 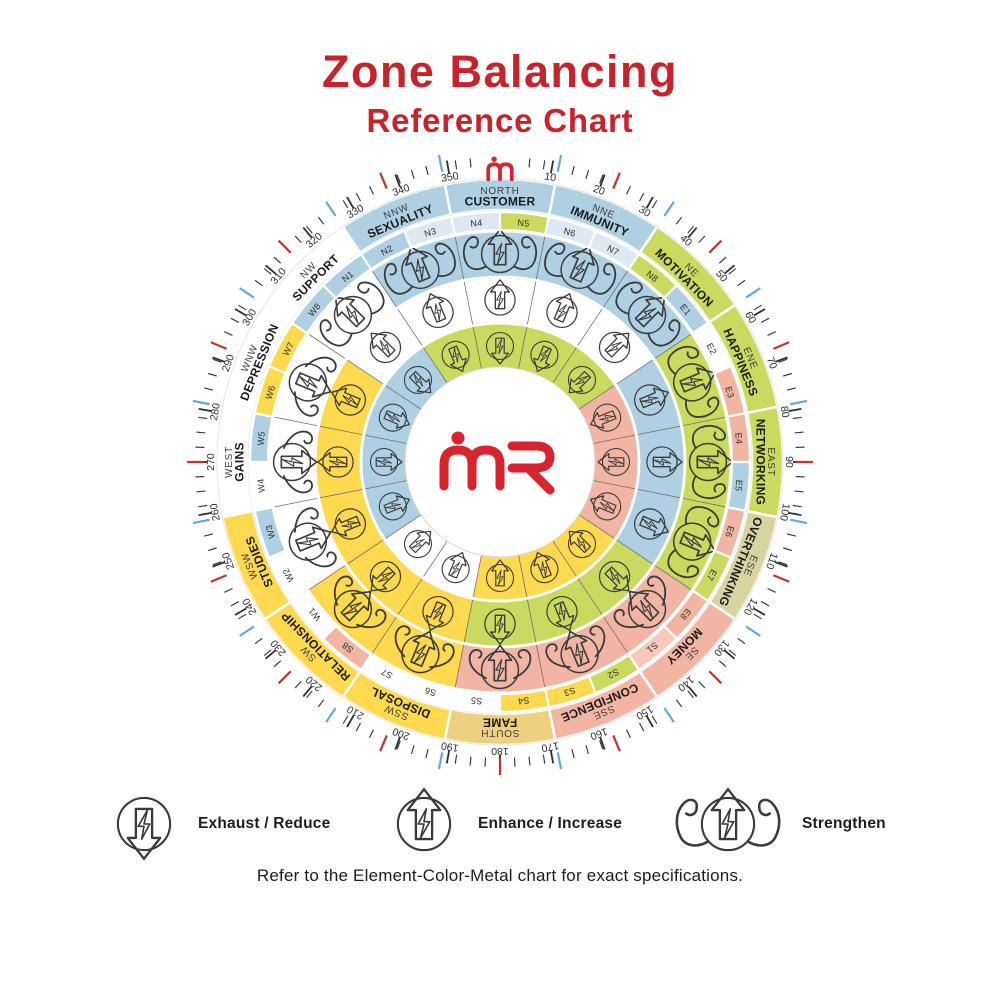 What do you see at coordinates (260, 438) in the screenshot?
I see `code-label-w5: W5` at bounding box center [260, 438].